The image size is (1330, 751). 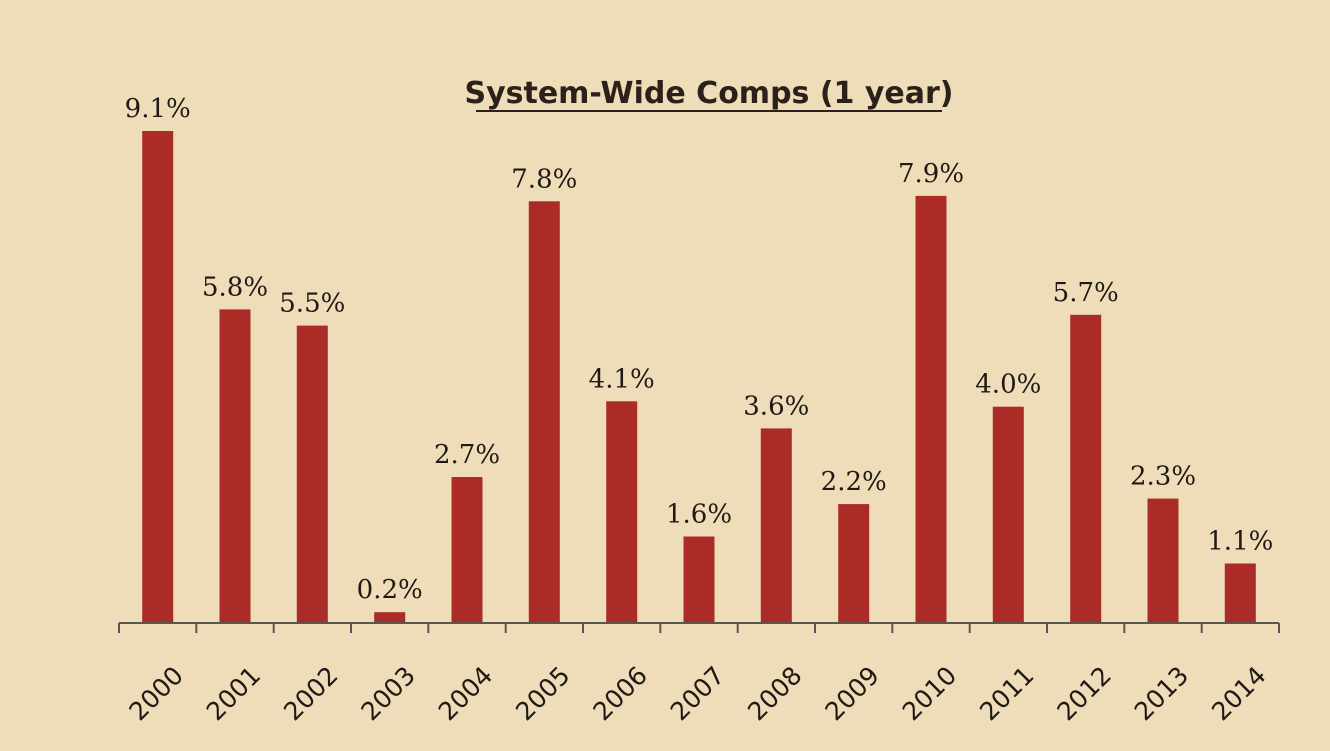 I want to click on x-tick-label-2009: 2009, so click(x=851, y=693).